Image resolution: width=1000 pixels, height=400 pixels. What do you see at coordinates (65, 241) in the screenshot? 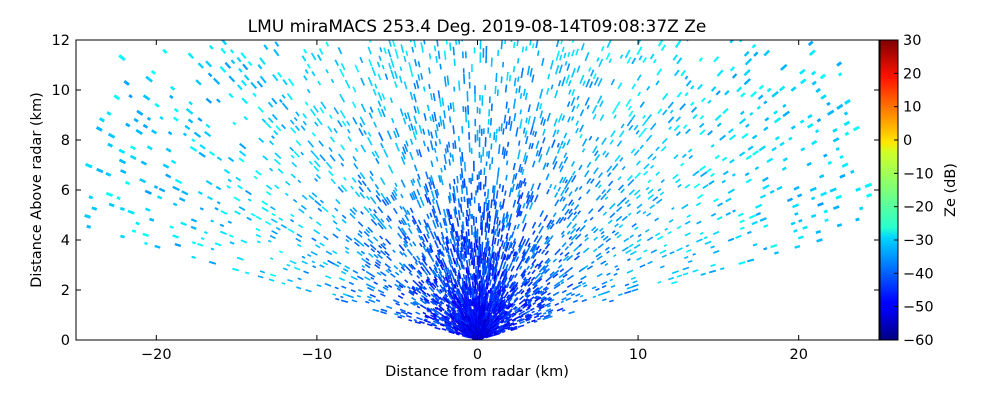
I see `y-tick-label: 4` at bounding box center [65, 241].